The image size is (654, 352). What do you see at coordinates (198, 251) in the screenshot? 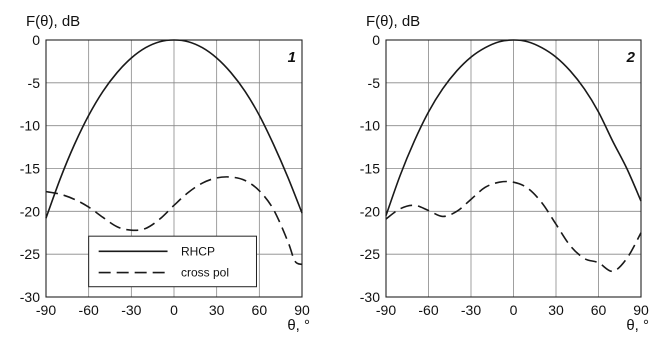
I see `legend-label: RHCP` at bounding box center [198, 251].